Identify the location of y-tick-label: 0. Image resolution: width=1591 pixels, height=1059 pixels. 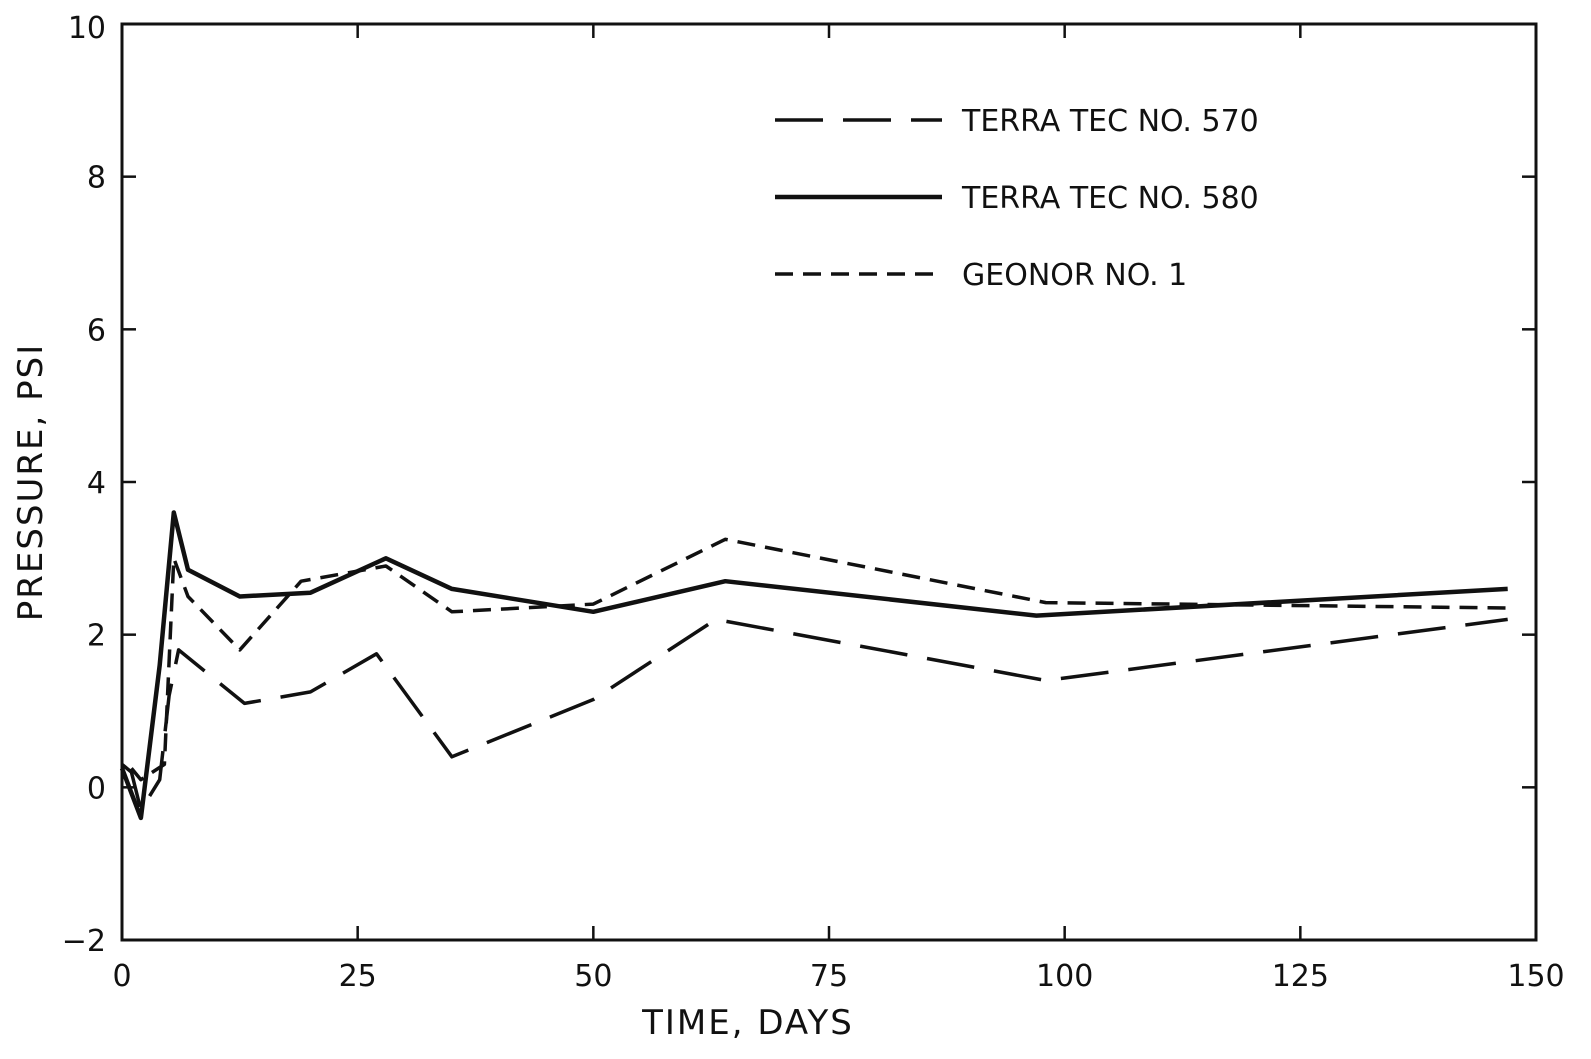
(96, 788).